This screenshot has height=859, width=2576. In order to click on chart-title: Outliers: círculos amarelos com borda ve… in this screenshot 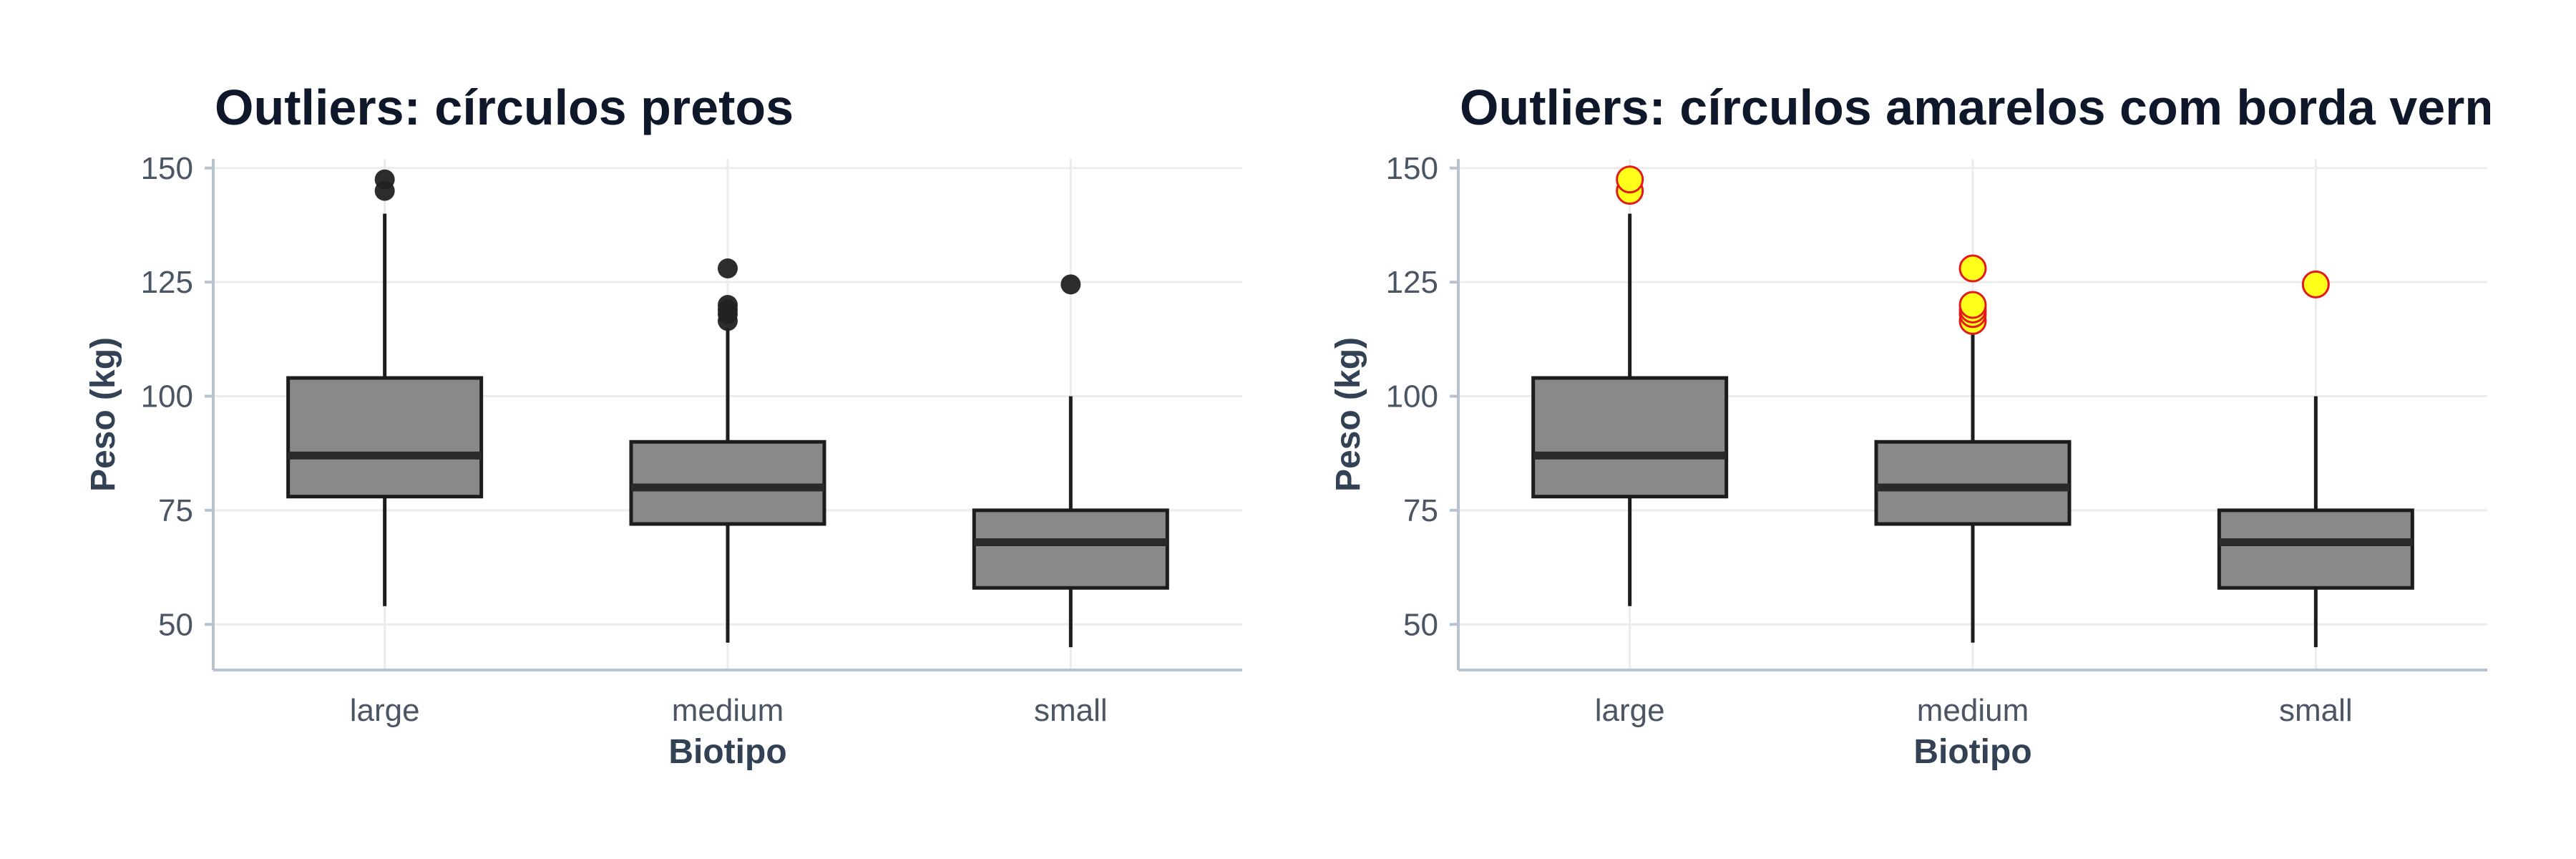, I will do `click(1975, 107)`.